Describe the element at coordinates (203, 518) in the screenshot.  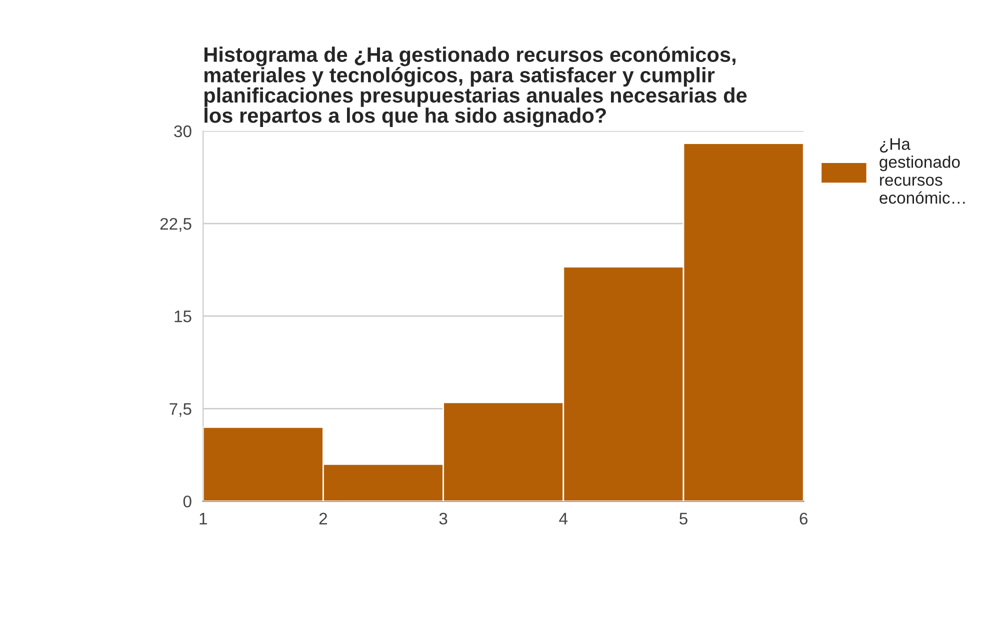
I see `x-tick-label: 1` at that location.